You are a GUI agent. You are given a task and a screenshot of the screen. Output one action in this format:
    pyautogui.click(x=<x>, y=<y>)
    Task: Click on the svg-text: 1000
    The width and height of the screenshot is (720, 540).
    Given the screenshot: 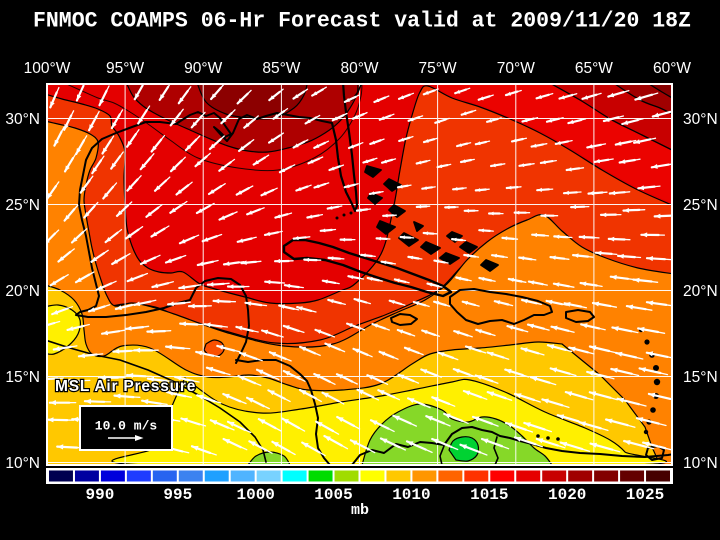 What is the action you would take?
    pyautogui.click(x=255, y=495)
    